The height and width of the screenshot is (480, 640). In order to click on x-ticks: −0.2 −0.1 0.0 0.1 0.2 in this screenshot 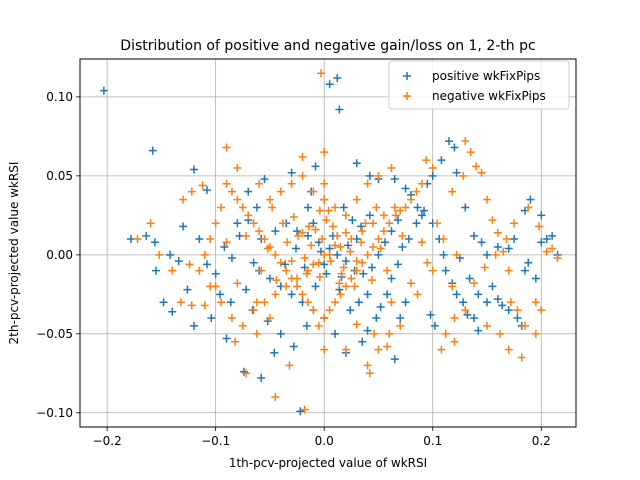, I will do `click(322, 437)`.